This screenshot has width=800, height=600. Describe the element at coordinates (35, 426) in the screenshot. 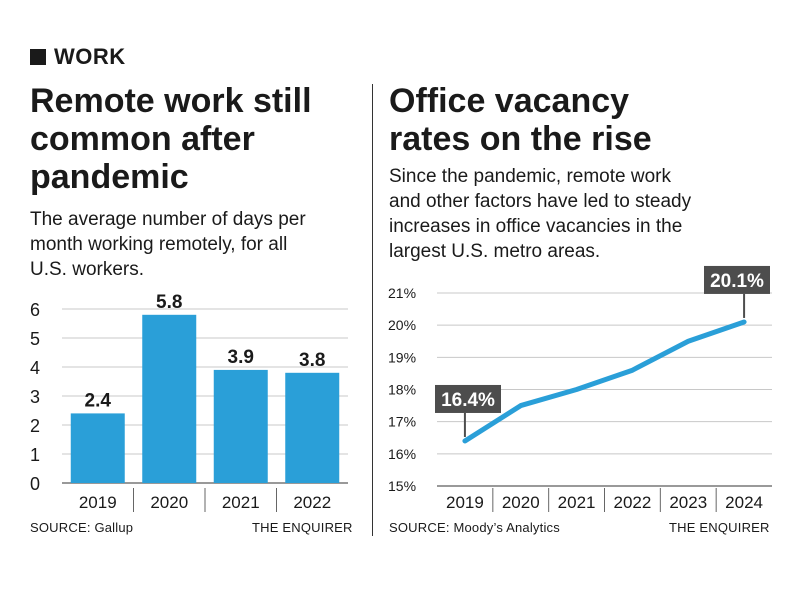

I see `bar-y-tick-label: 2` at that location.